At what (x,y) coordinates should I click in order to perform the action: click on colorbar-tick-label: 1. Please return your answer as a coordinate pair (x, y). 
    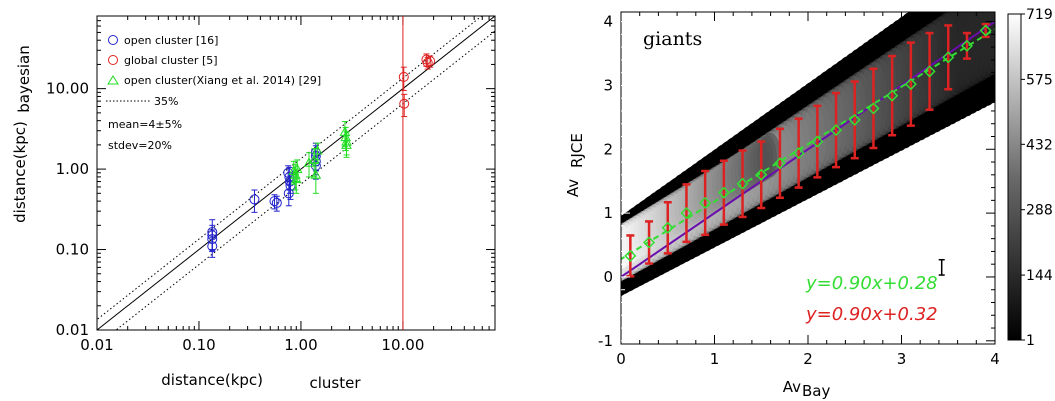
    Looking at the image, I should click on (1030, 341).